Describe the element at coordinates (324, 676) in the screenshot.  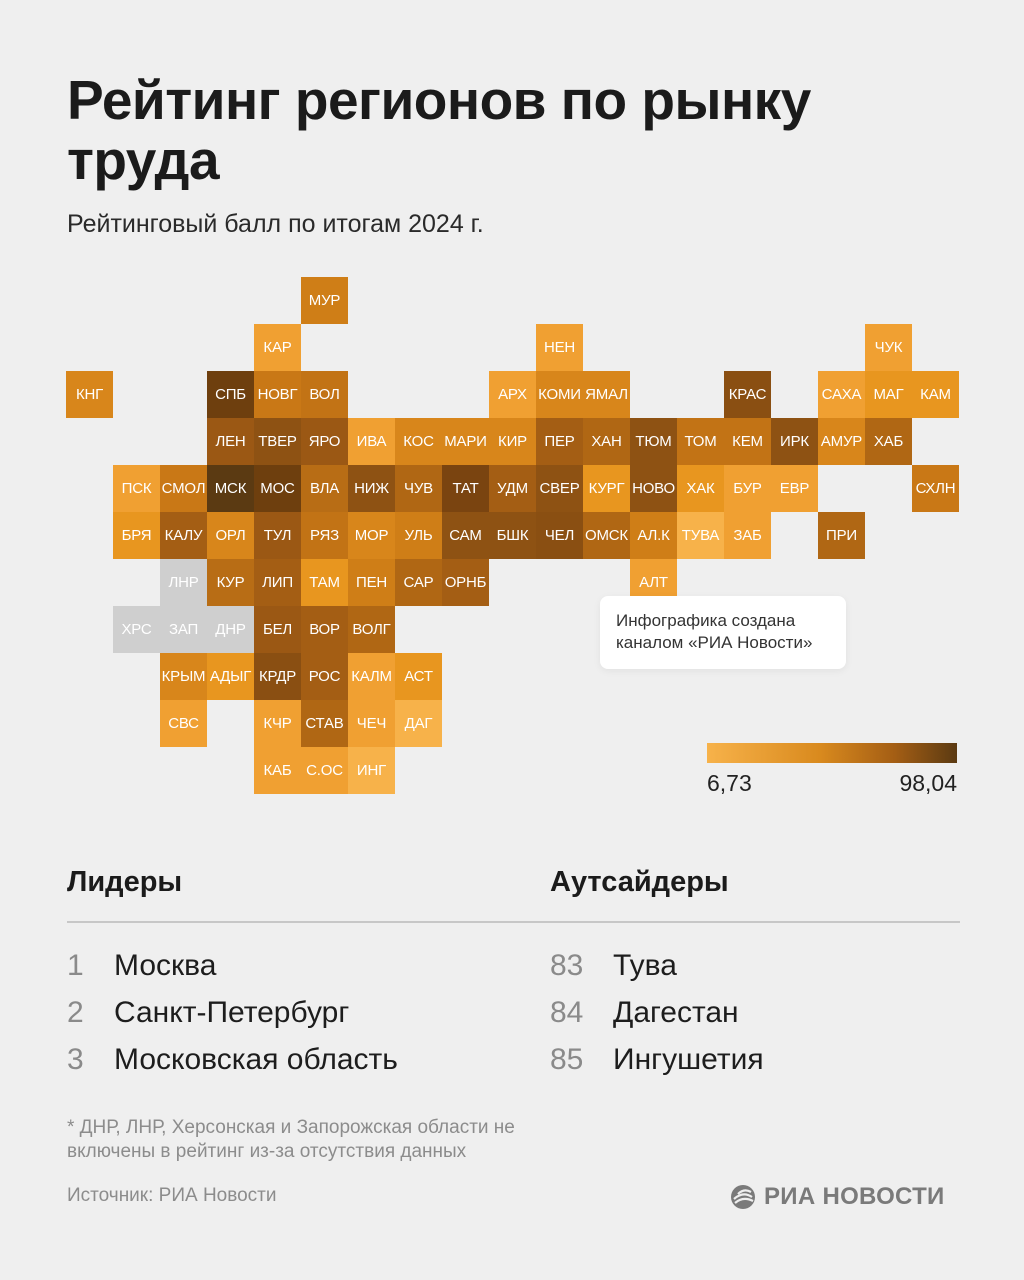
I see `region-tile-рос: РОС` at that location.